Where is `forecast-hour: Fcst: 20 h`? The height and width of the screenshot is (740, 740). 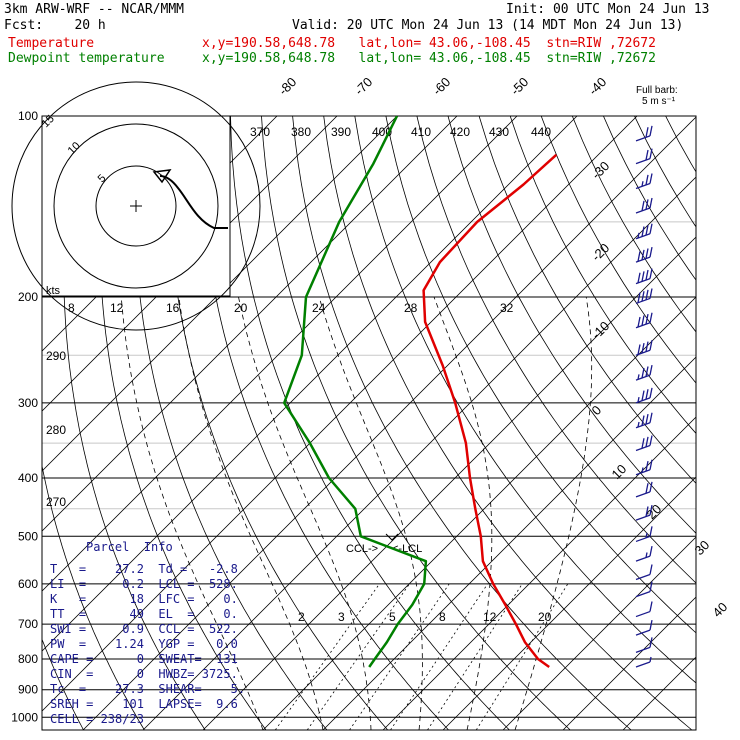 forecast-hour: Fcst: 20 h is located at coordinates (55, 25).